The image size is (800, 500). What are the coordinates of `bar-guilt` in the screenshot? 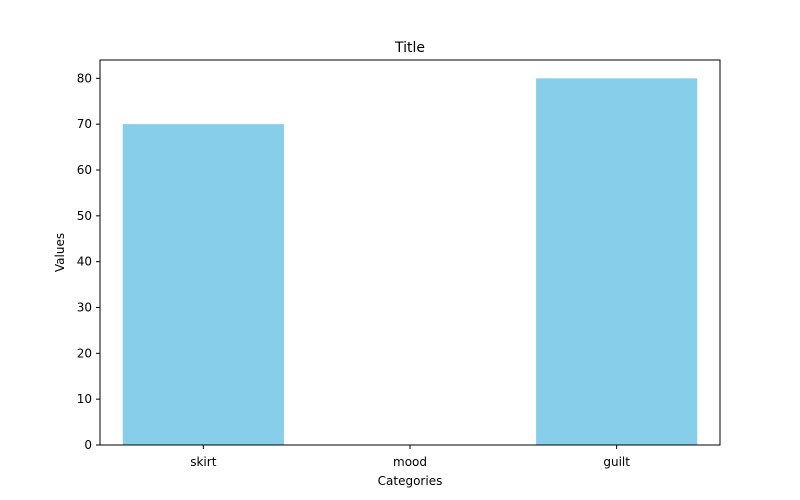 It's located at (617, 261).